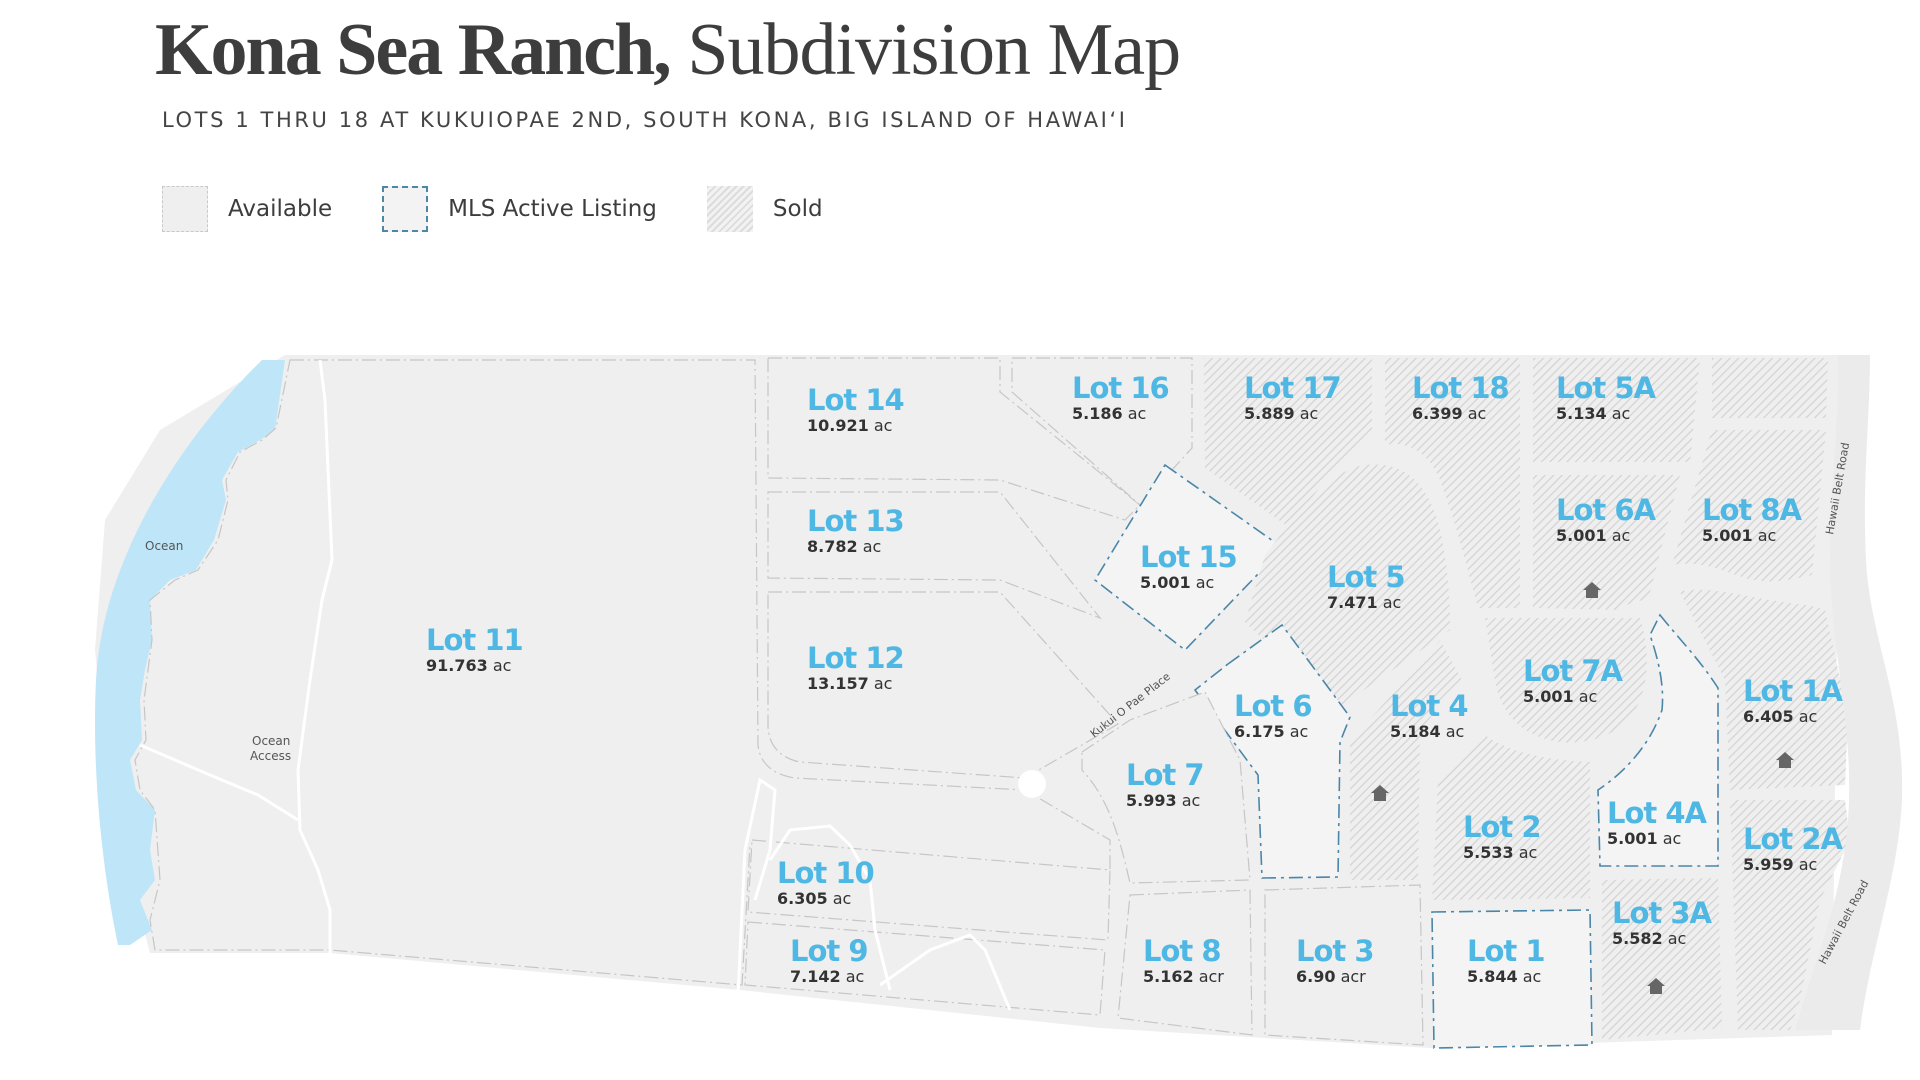 This screenshot has width=1920, height=1080. Describe the element at coordinates (1793, 839) in the screenshot. I see `svg-text: Lot 2A` at that location.